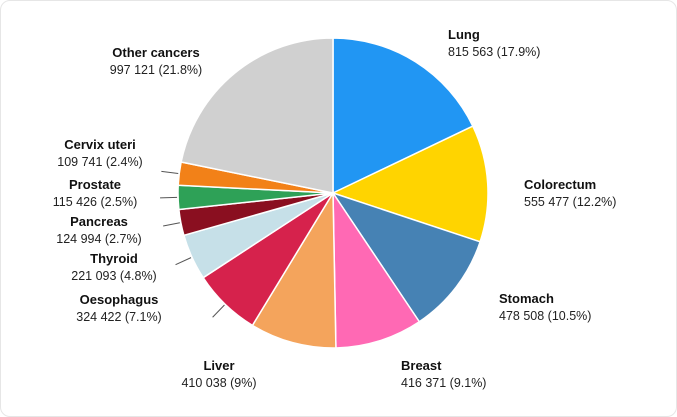 This screenshot has width=677, height=417. Describe the element at coordinates (95, 201) in the screenshot. I see `slice-value: 115 426 (2.5%)` at that location.